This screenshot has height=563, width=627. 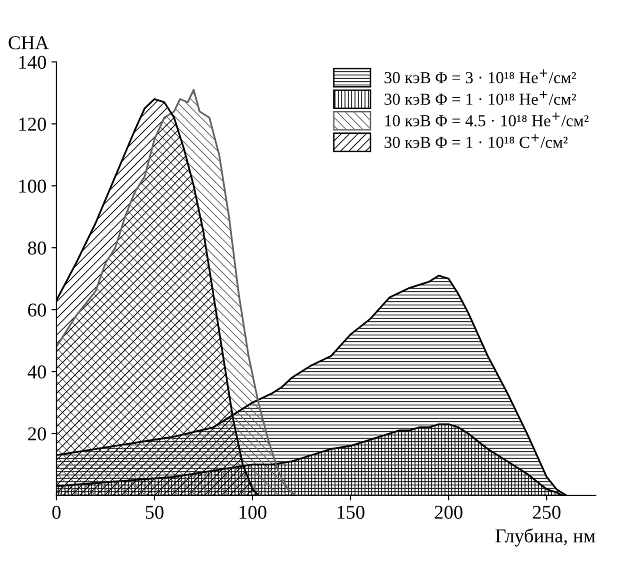 What do you see at coordinates (448, 512) in the screenshot?
I see `x-tick-label: 200` at bounding box center [448, 512].